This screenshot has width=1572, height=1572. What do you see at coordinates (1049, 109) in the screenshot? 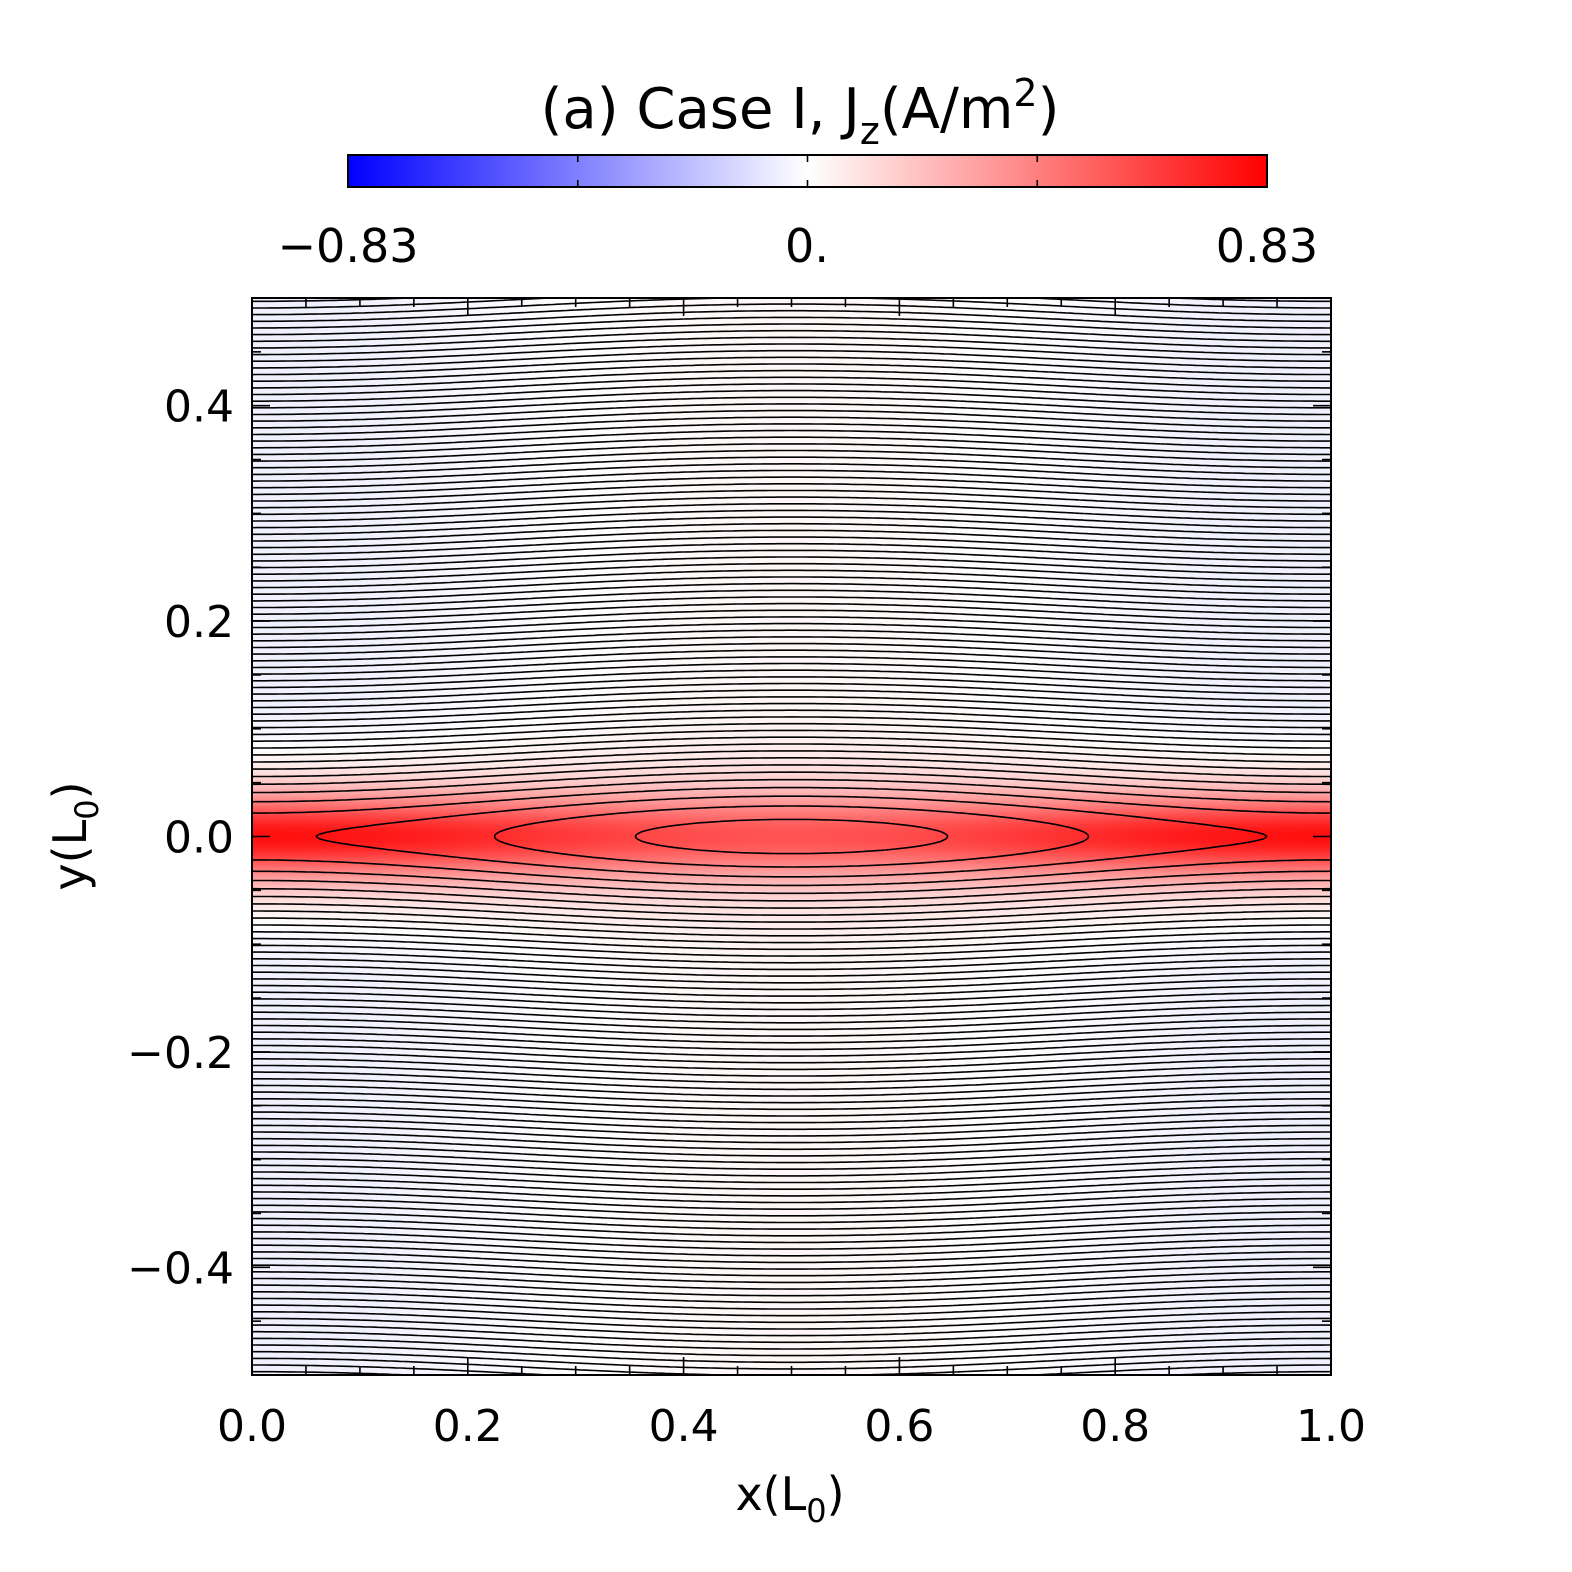
I see `title-unit-close: )` at bounding box center [1049, 109].